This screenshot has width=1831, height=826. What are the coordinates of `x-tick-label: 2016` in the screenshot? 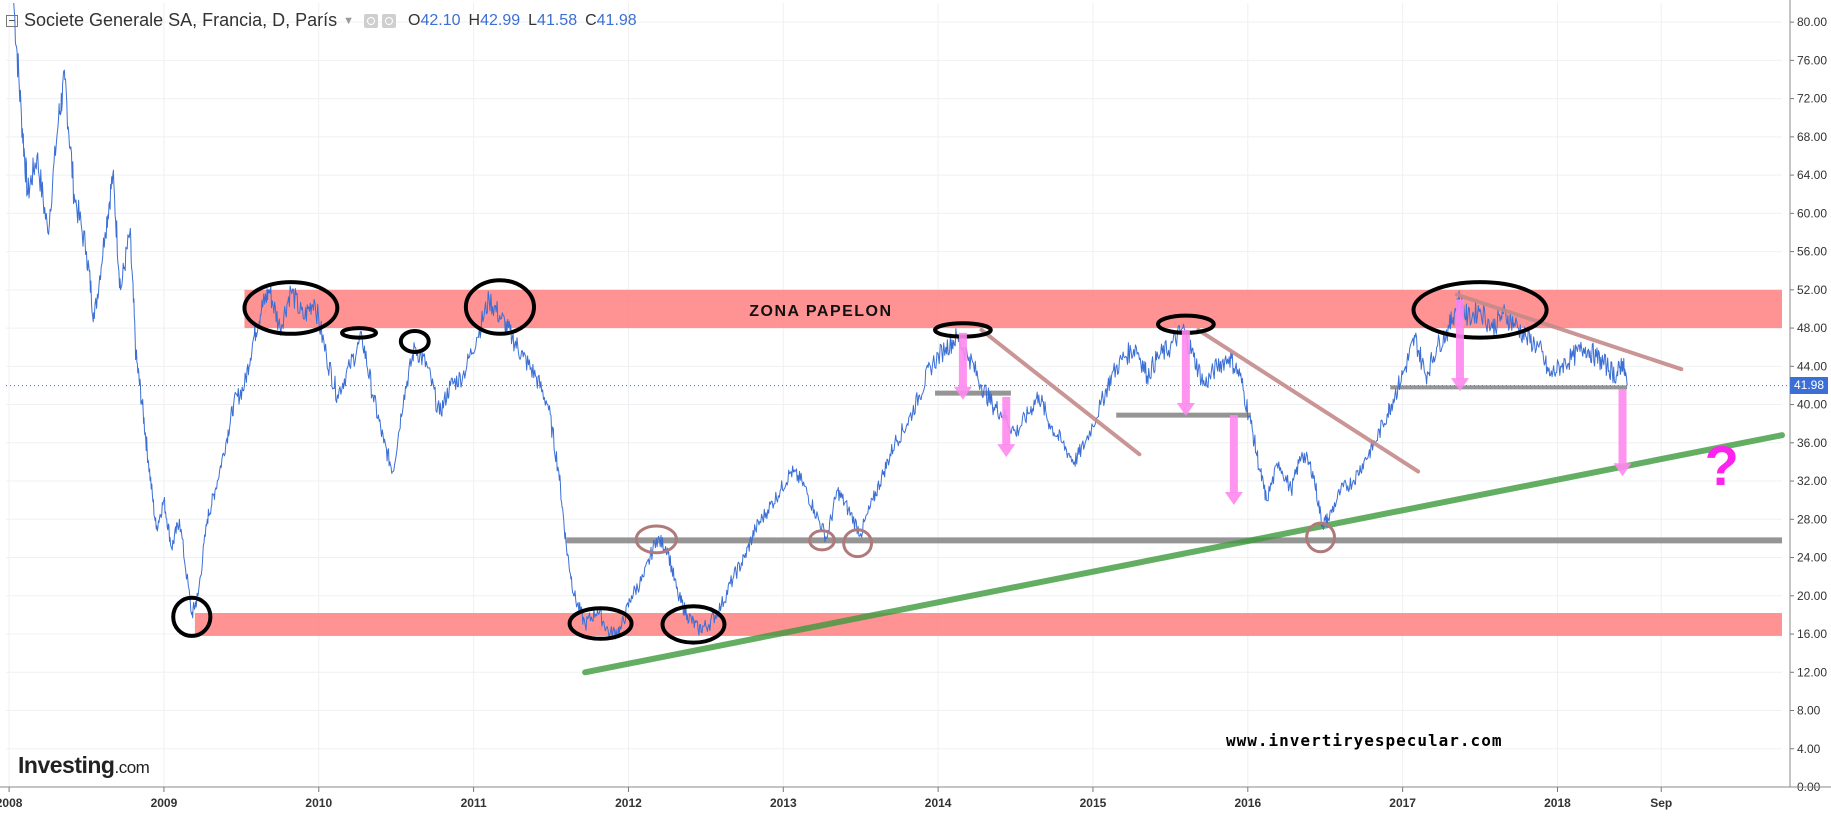 It's located at (1247, 803).